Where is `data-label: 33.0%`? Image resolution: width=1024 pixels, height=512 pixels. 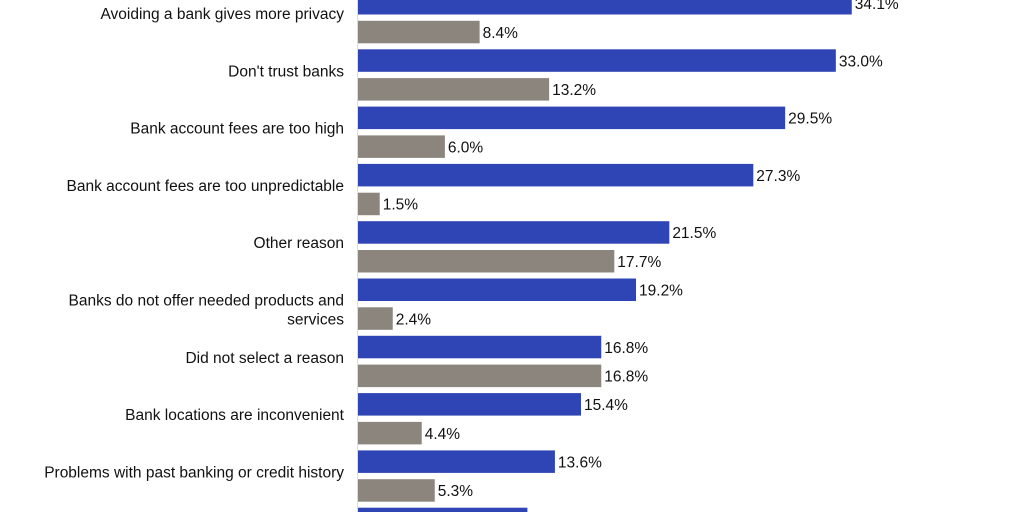
data-label: 33.0% is located at coordinates (861, 61).